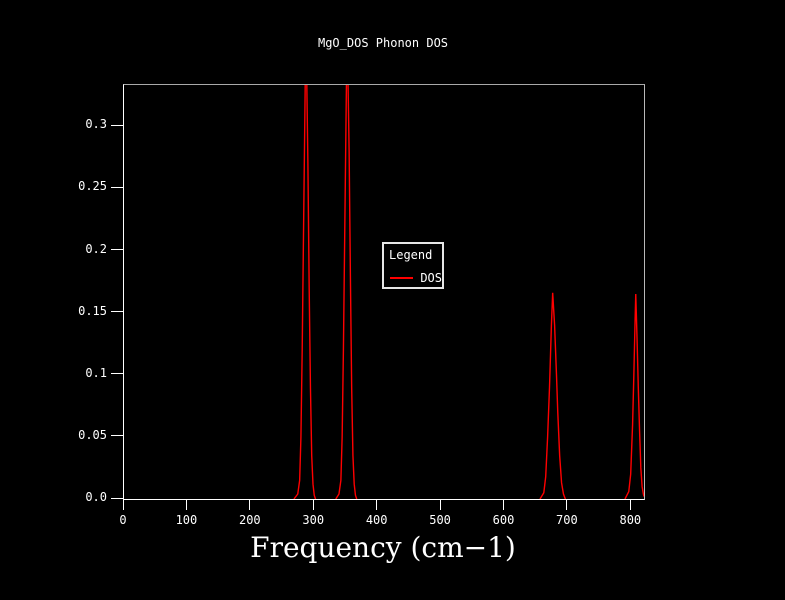  What do you see at coordinates (431, 278) in the screenshot?
I see `legend-entry-label: DOS` at bounding box center [431, 278].